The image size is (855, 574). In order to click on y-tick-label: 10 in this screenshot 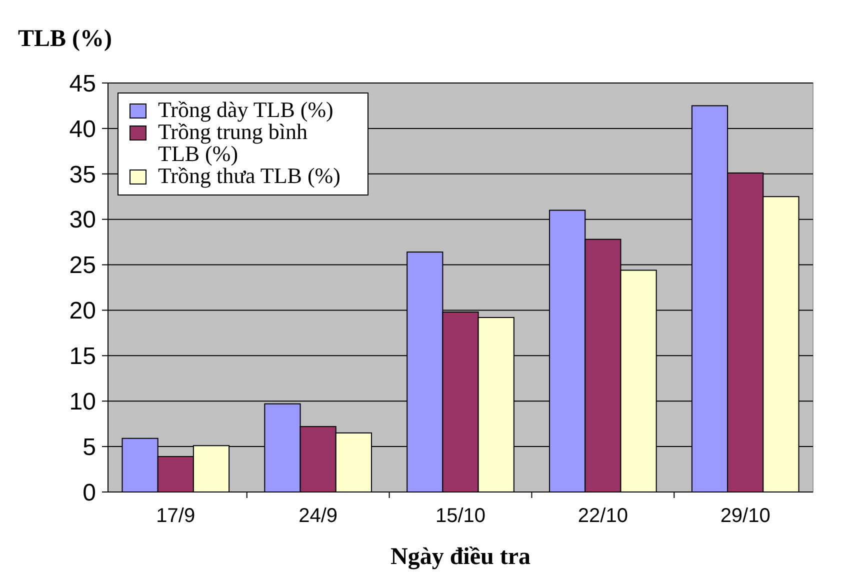, I will do `click(82, 402)`.